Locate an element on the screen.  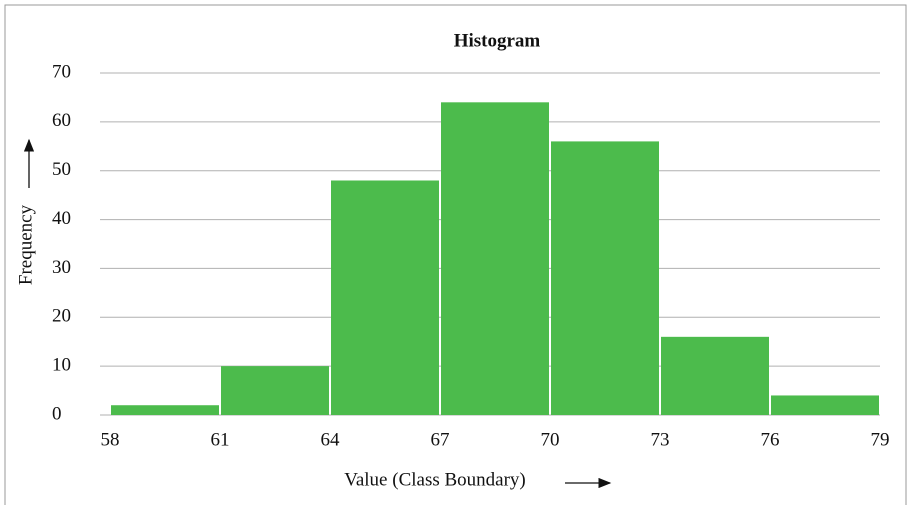
y-tick-label: 20 is located at coordinates (61, 316).